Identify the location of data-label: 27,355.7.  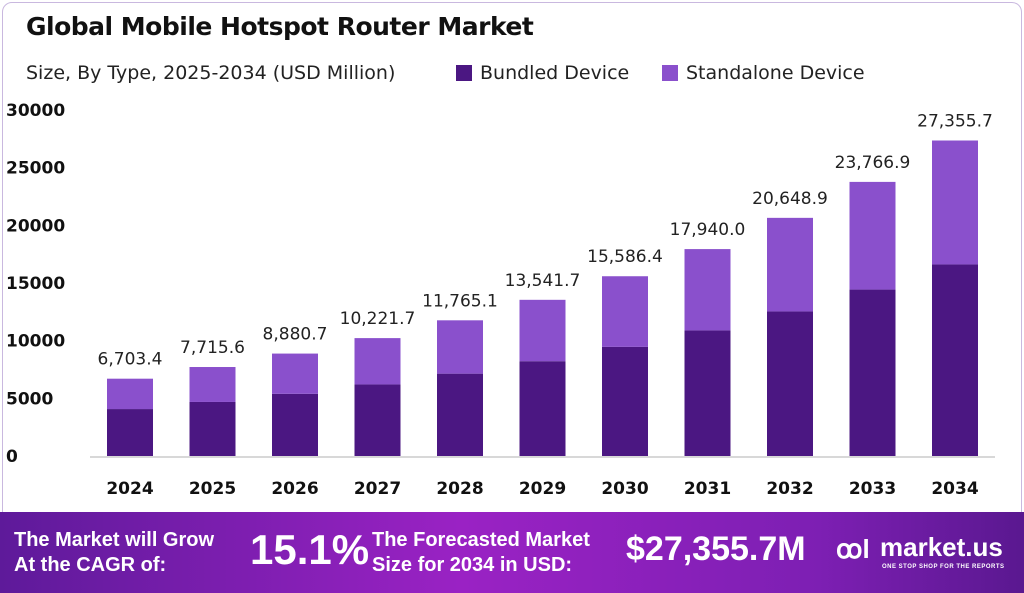
(955, 121).